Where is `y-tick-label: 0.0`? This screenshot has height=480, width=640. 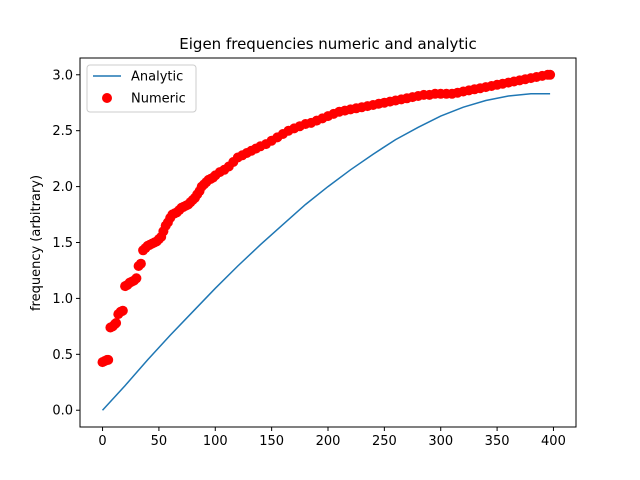 y-tick-label: 0.0 is located at coordinates (62, 411).